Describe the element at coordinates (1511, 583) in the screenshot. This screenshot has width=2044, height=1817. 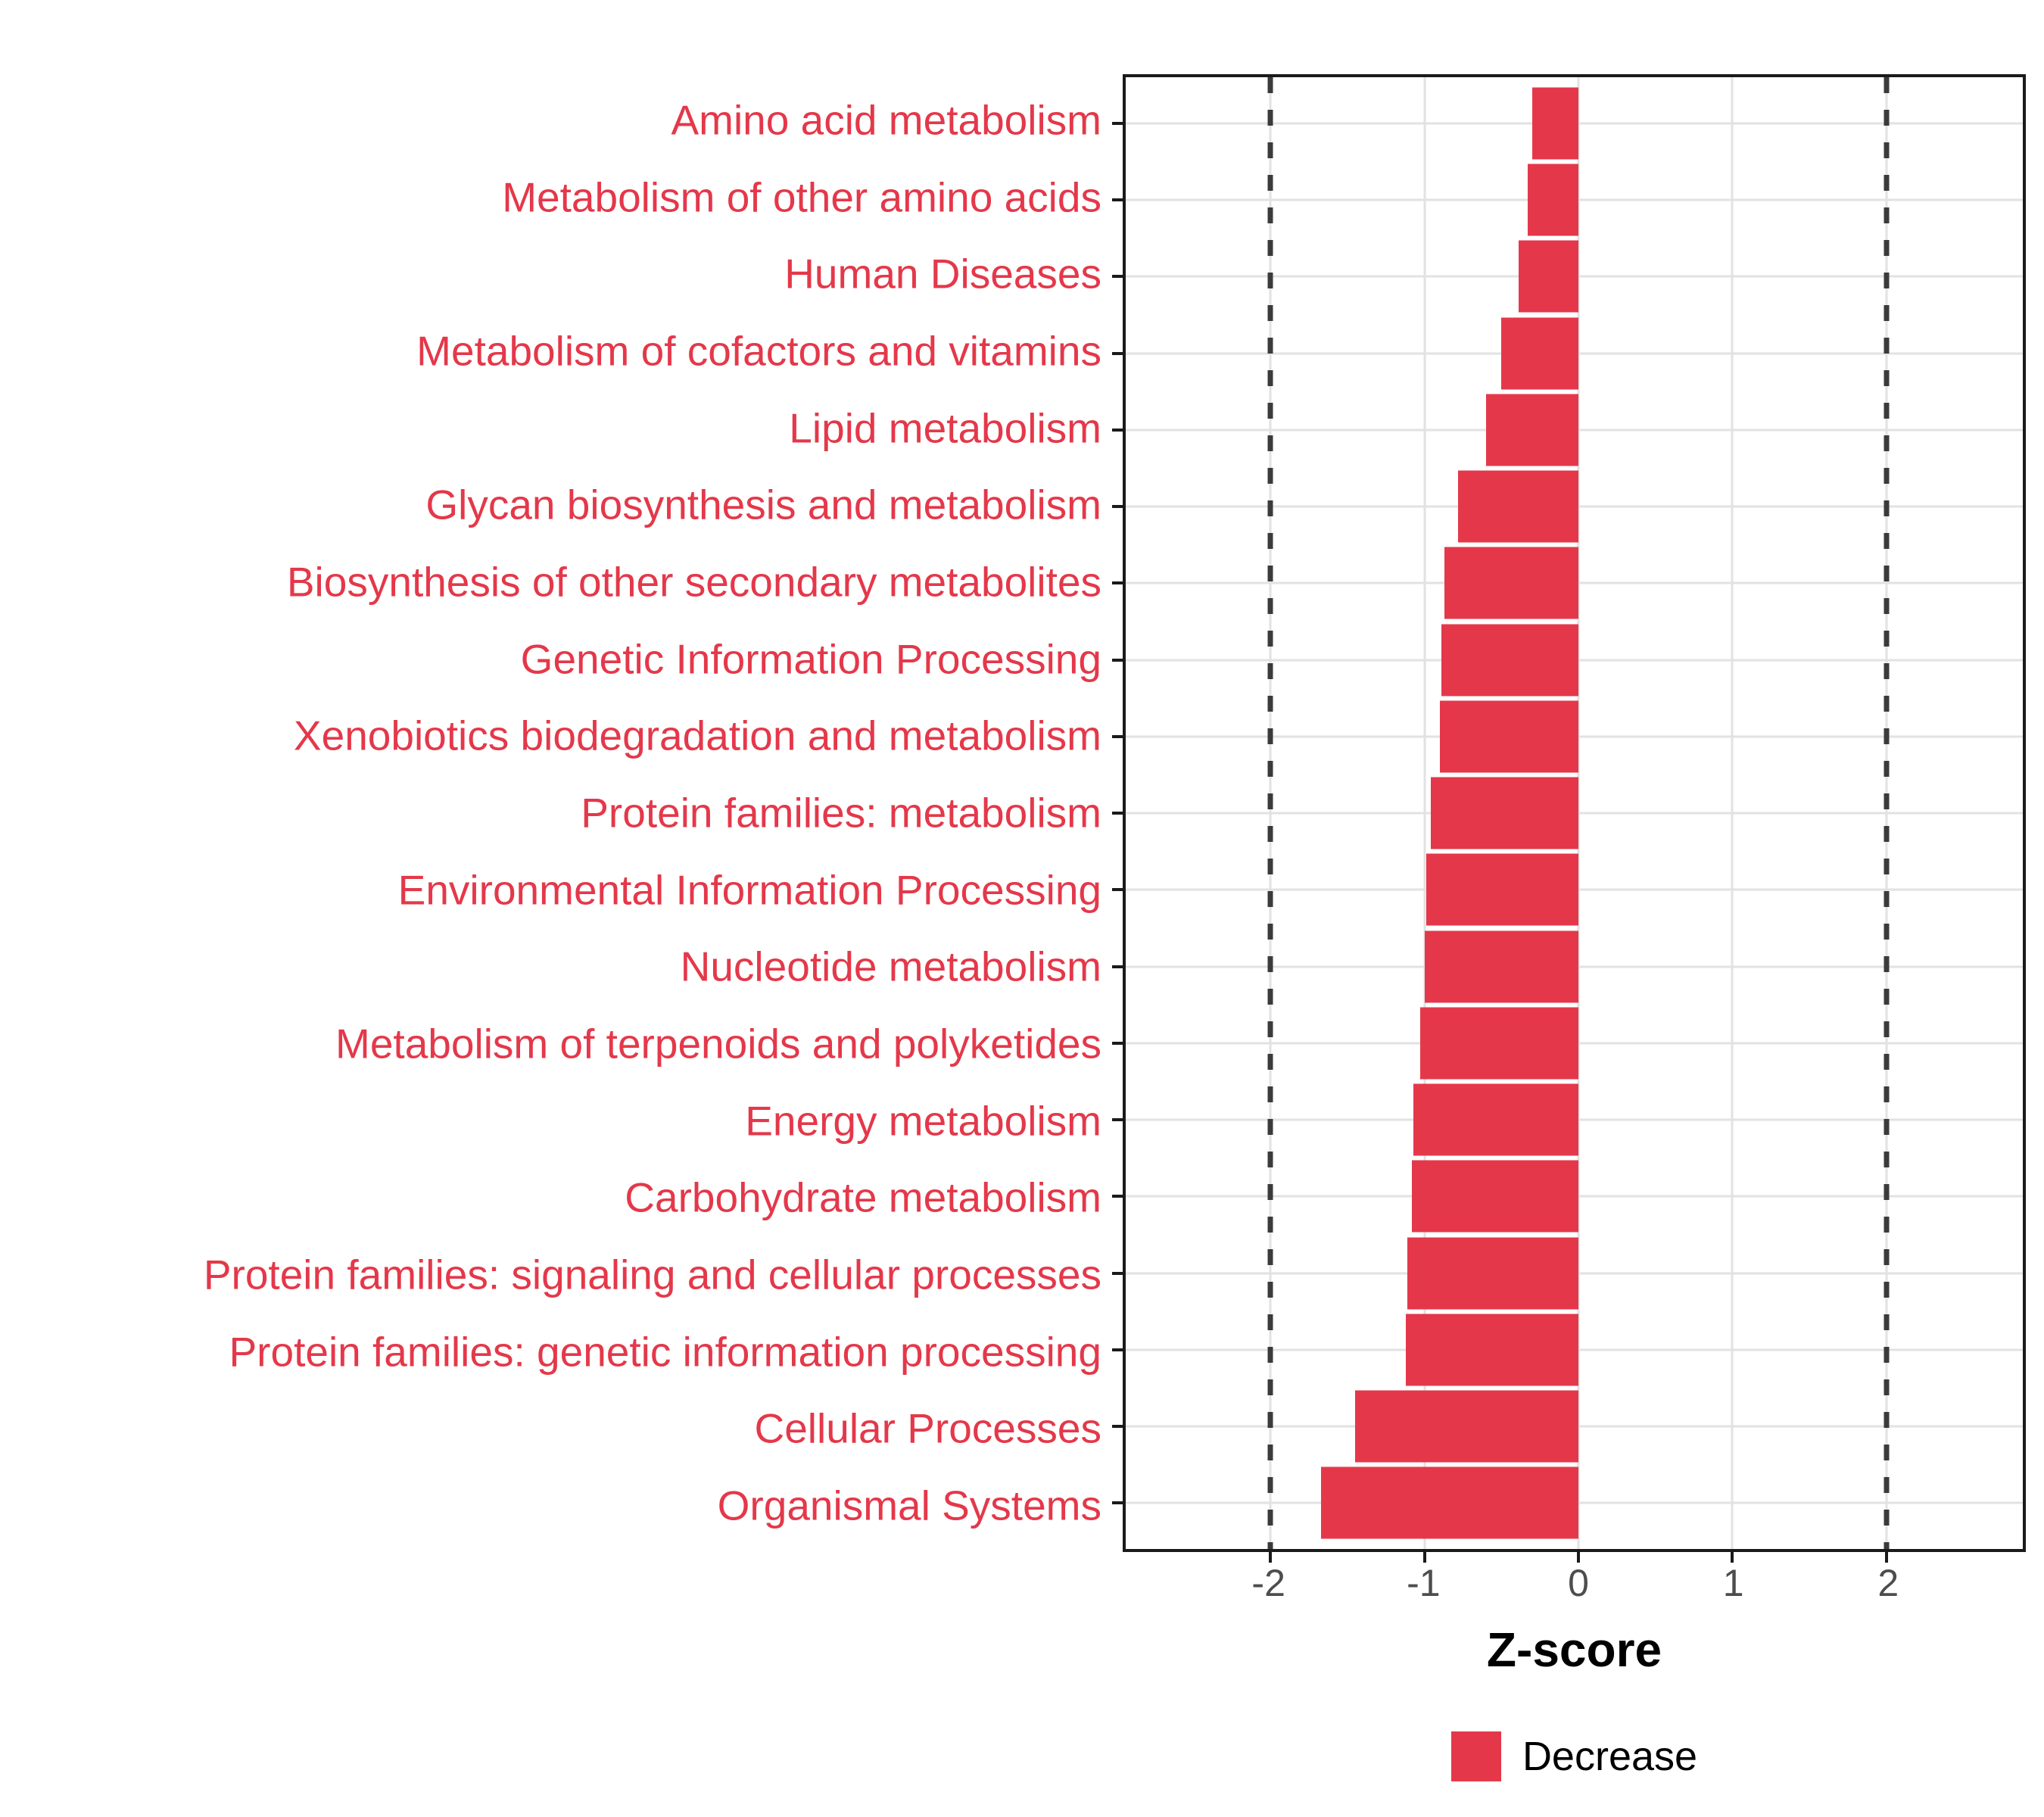
I see `bar-biosynthesis-of-other-secondary-metabolites` at that location.